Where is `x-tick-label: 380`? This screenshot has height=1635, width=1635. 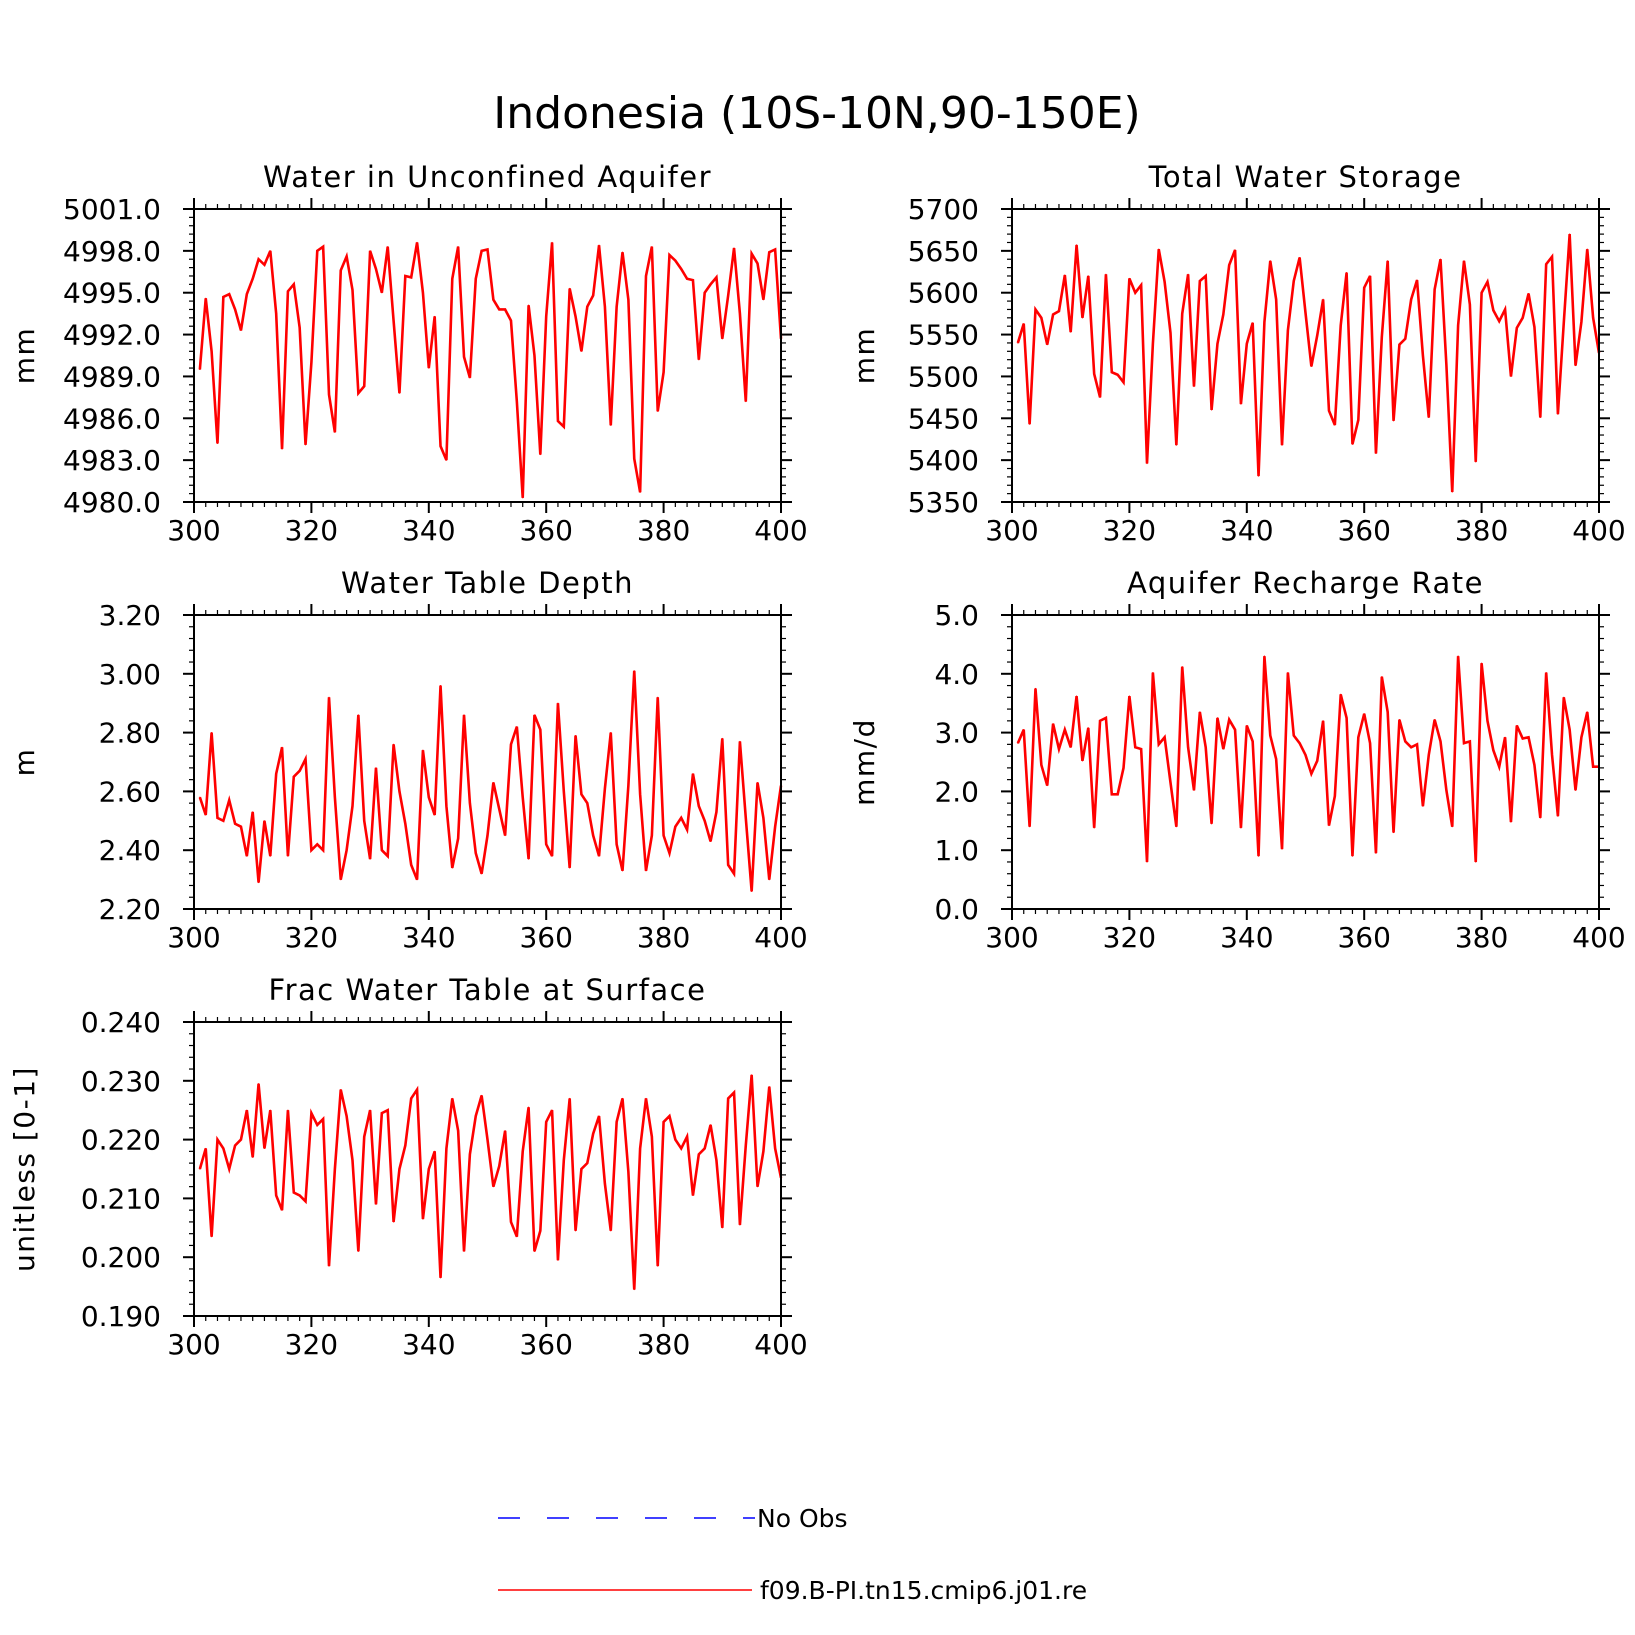
x-tick-label: 380 is located at coordinates (663, 530).